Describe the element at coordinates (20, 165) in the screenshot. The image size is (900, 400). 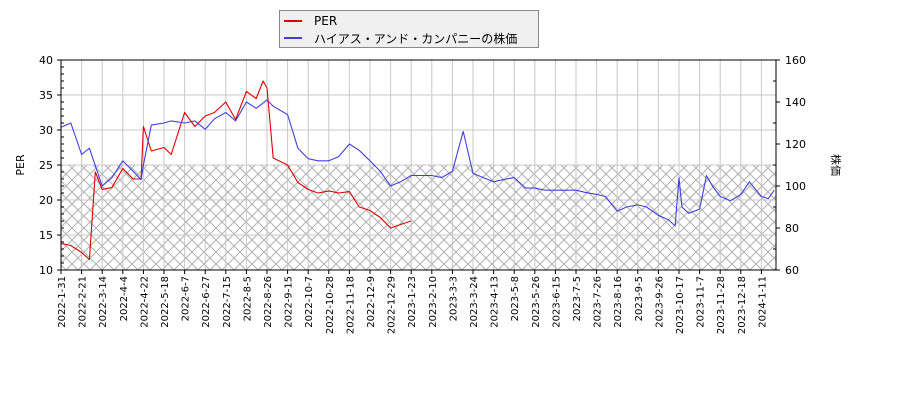
I see `left-axis-title: PER` at that location.